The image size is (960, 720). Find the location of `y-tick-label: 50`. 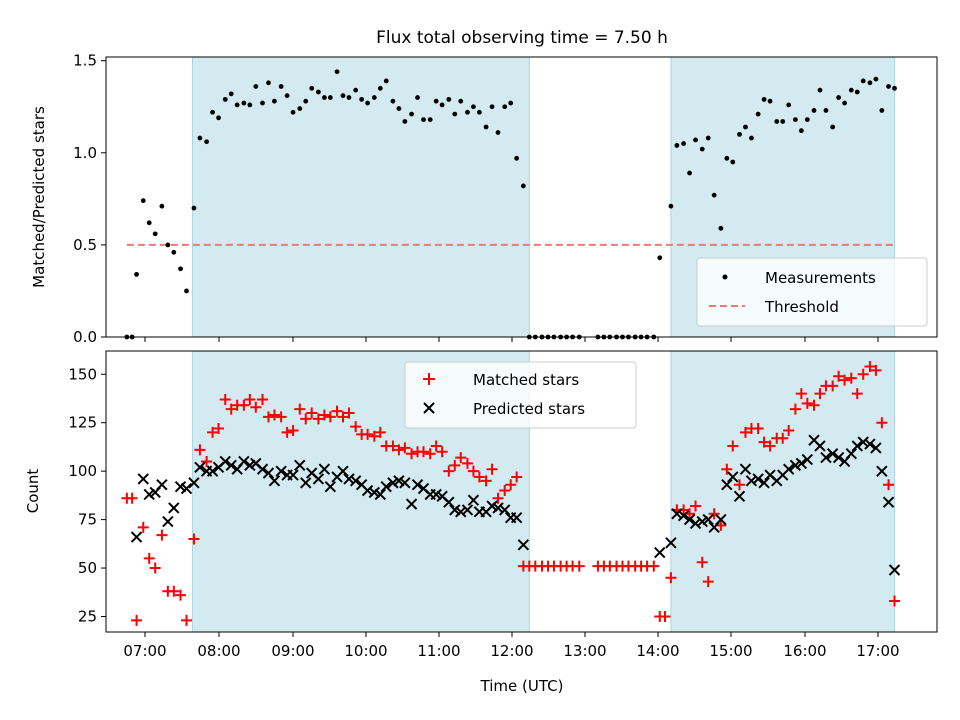

y-tick-label: 50 is located at coordinates (87, 568).